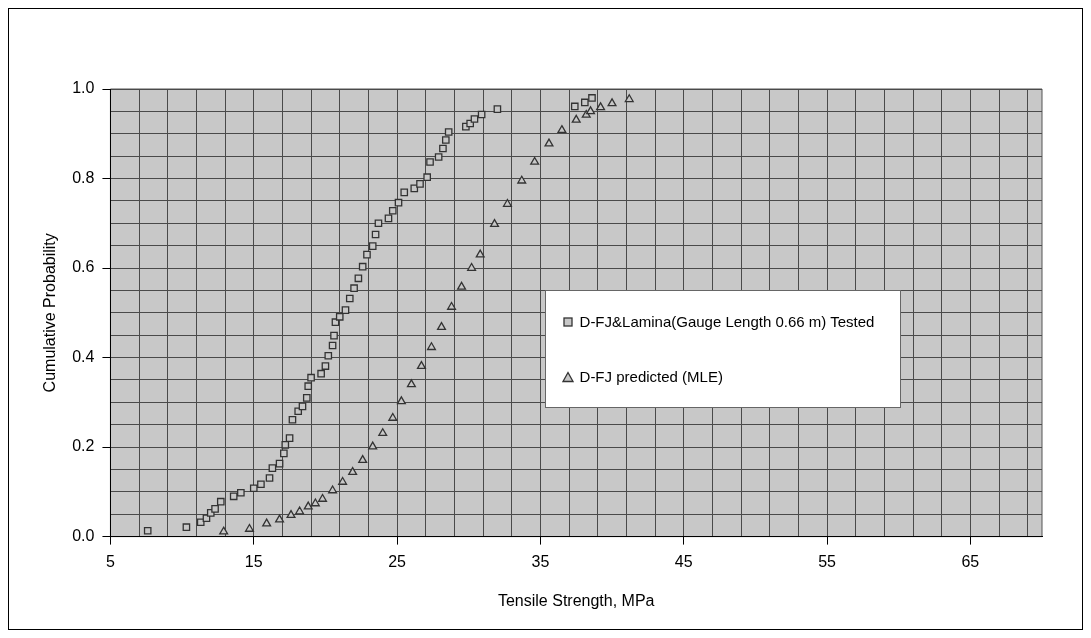  What do you see at coordinates (83, 88) in the screenshot?
I see `y-tick-label: 1.0` at bounding box center [83, 88].